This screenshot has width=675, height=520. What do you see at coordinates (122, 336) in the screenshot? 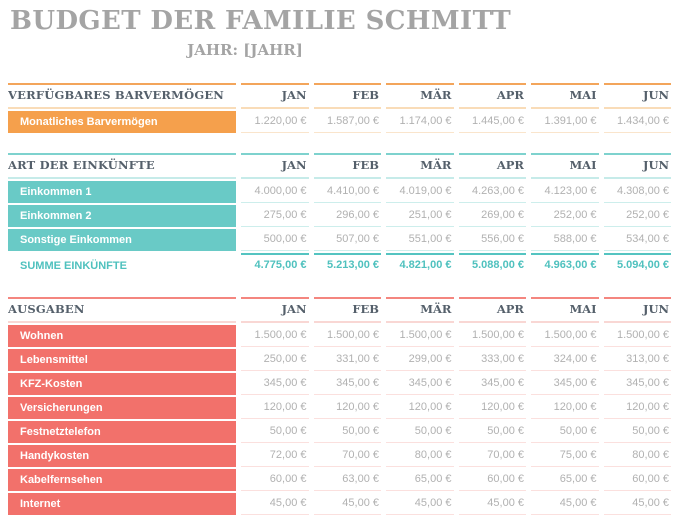
I see `row-label: Wohnen` at bounding box center [122, 336].